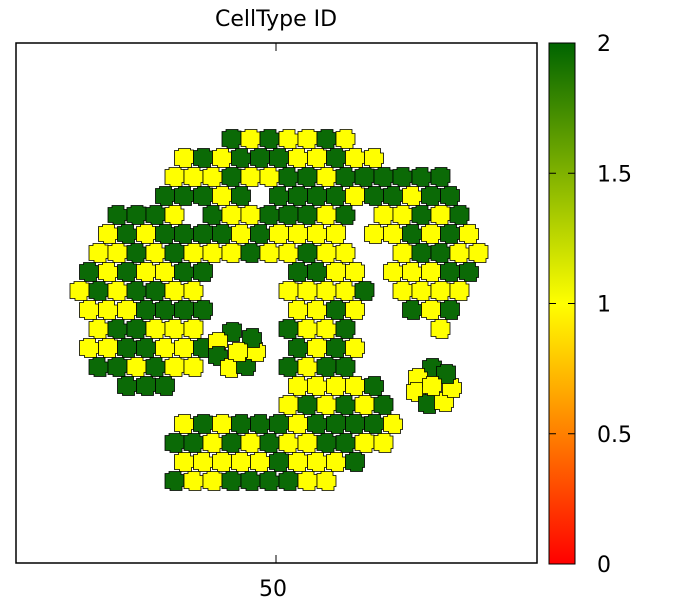 The width and height of the screenshot is (678, 600). Describe the element at coordinates (604, 565) in the screenshot. I see `colorbar-tick-label: 0` at that location.